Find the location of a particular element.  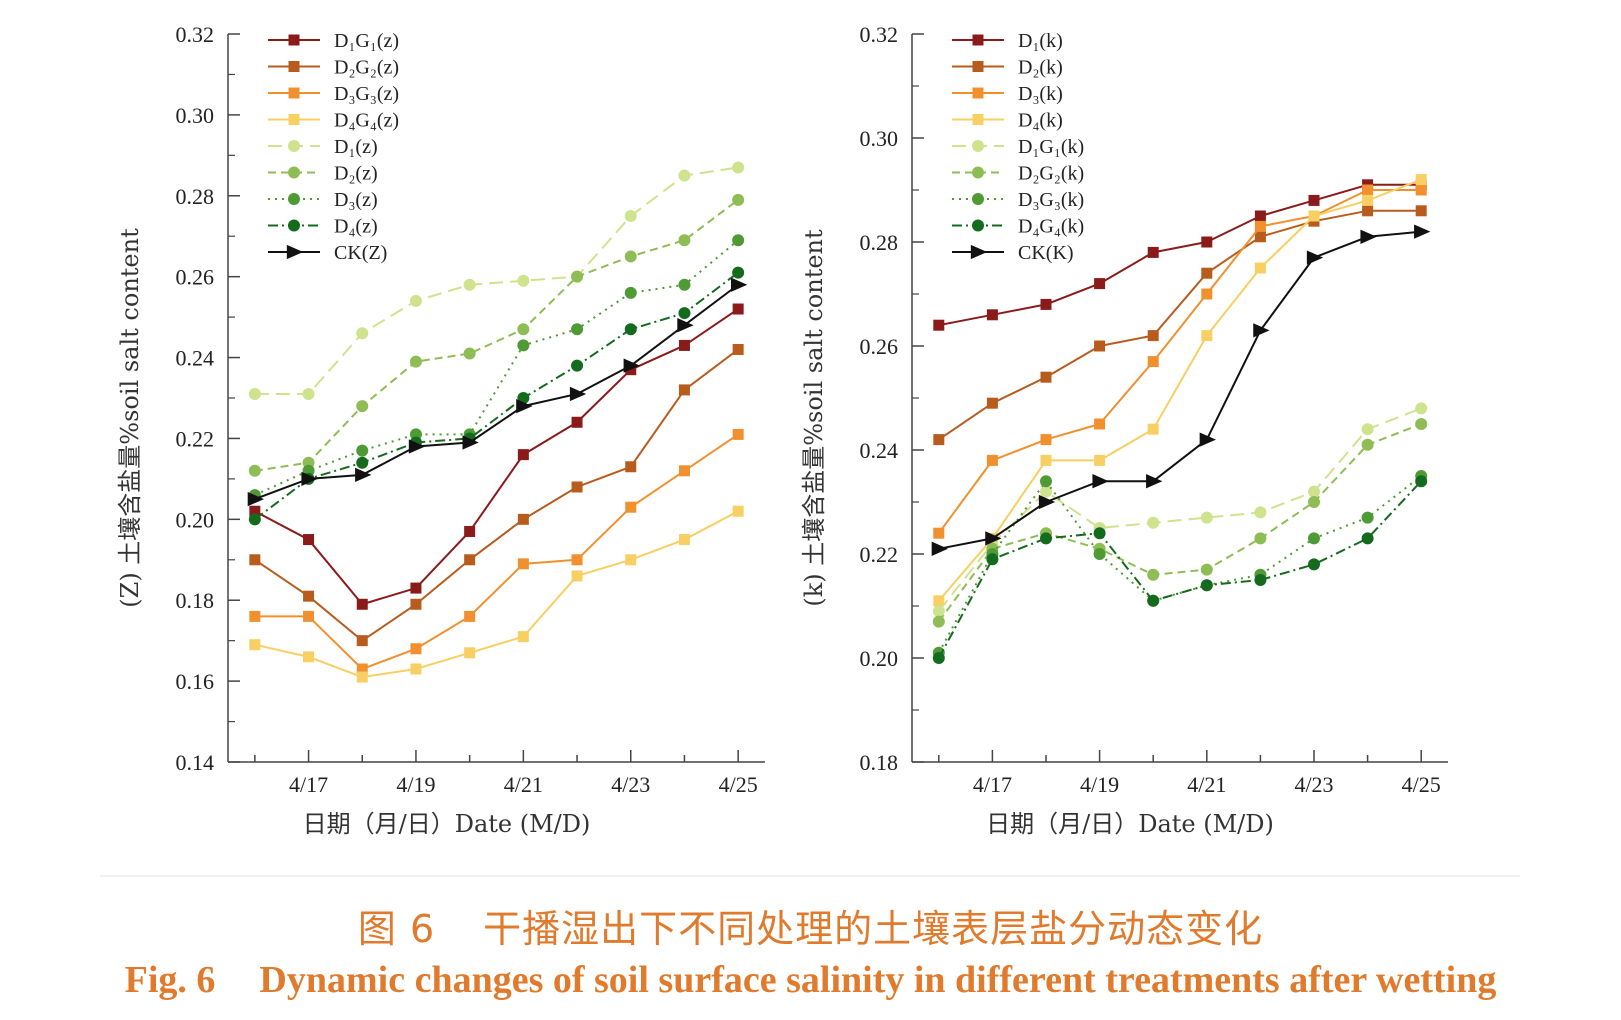

x-axis-title: 日期（月/日）Date (M/D) is located at coordinates (447, 824).